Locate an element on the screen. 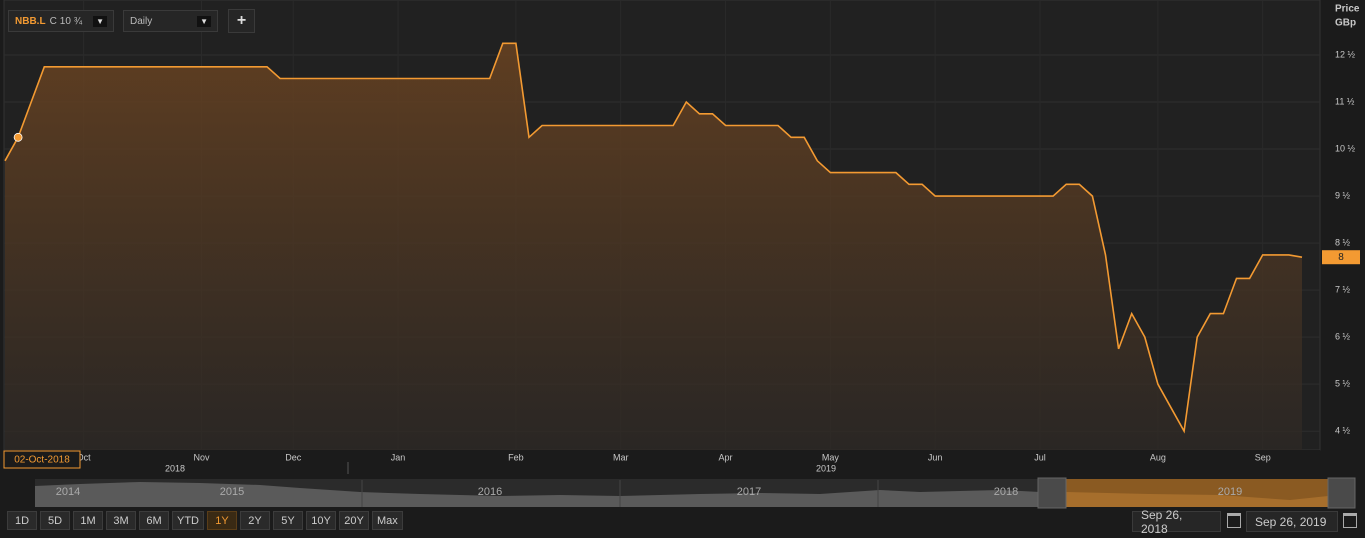 The width and height of the screenshot is (1365, 538). y-tick-label: 7 ½ is located at coordinates (1343, 290).